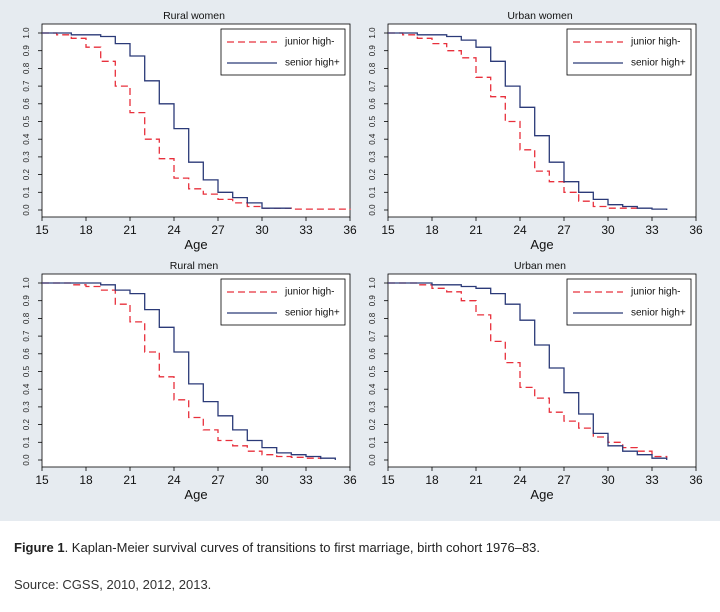  I want to click on chart-title: Urban men, so click(540, 266).